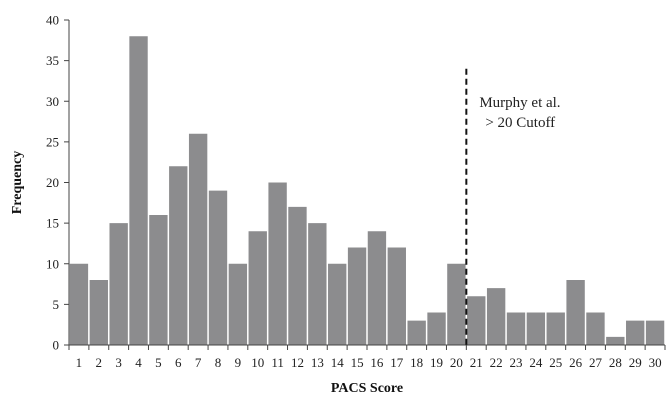 The width and height of the screenshot is (666, 397). Describe the element at coordinates (52, 263) in the screenshot. I see `y-tick-label: 10` at that location.